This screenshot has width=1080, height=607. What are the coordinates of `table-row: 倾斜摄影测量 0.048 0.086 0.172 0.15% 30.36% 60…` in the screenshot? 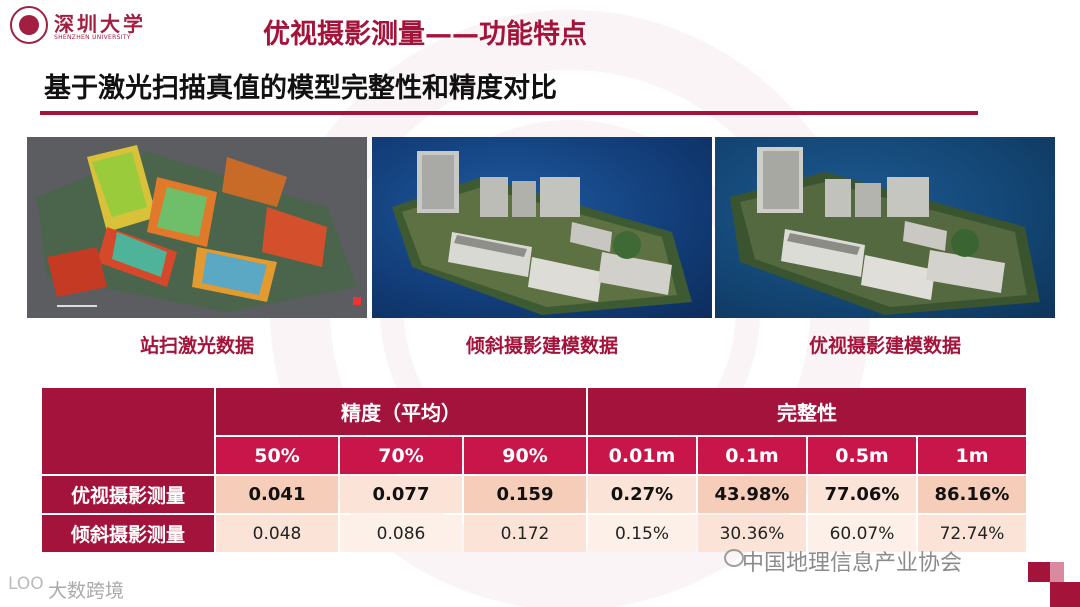 It's located at (534, 533).